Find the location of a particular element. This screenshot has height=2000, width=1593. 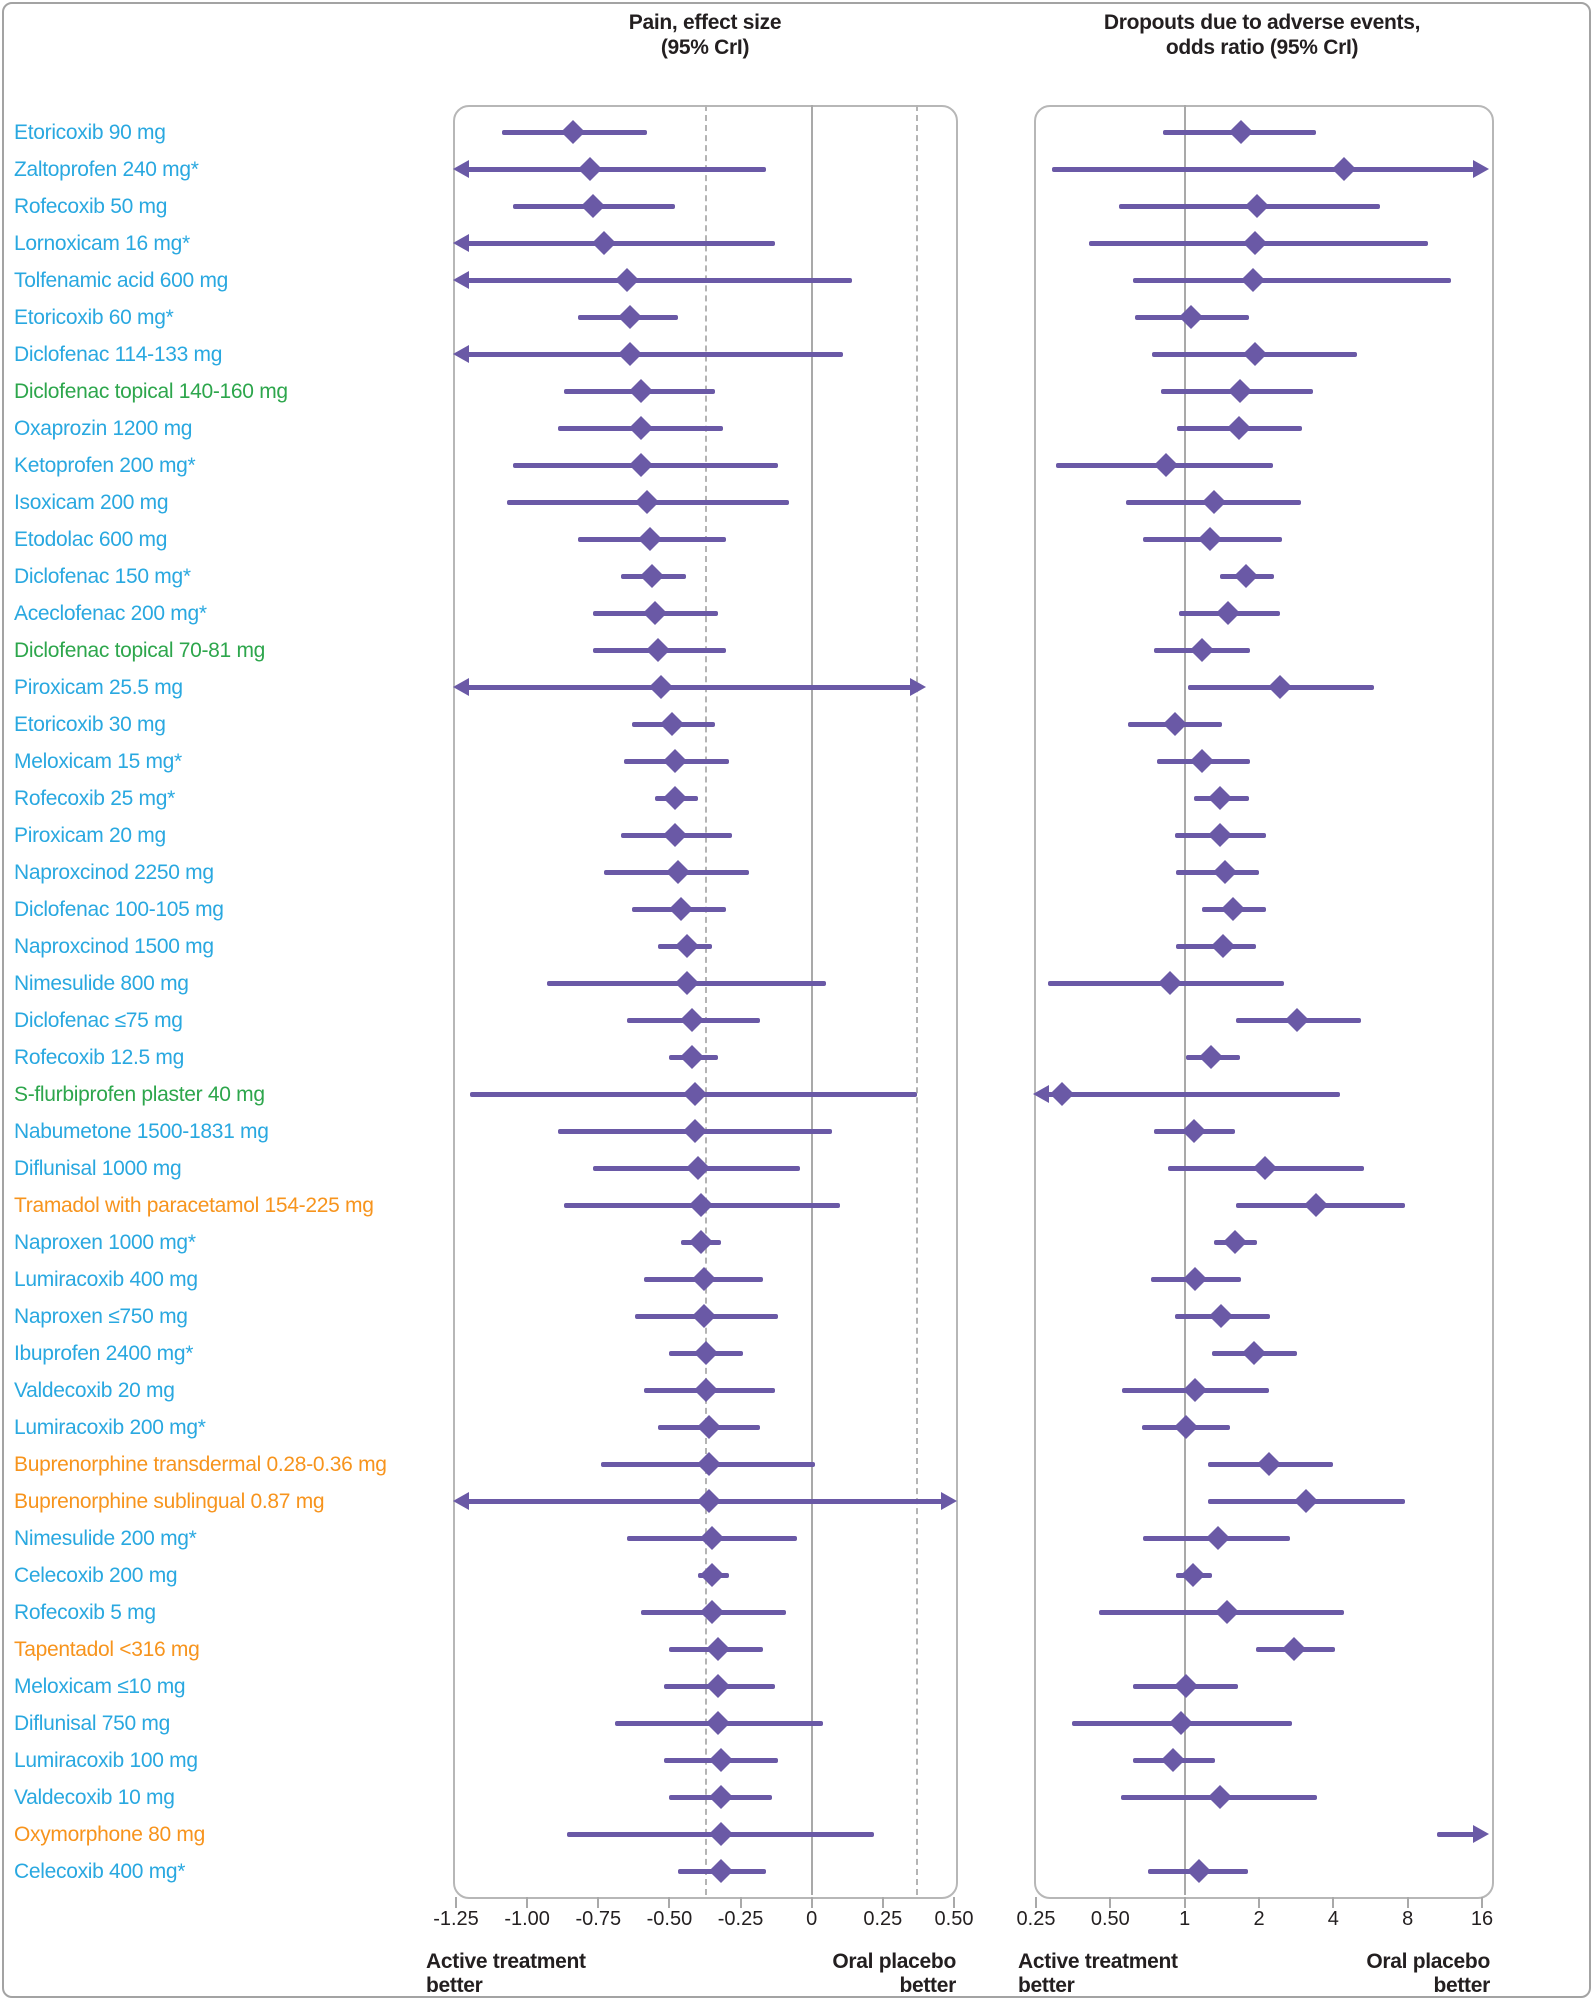

row-label: Diflunisal 1000 mg is located at coordinates (98, 1168).